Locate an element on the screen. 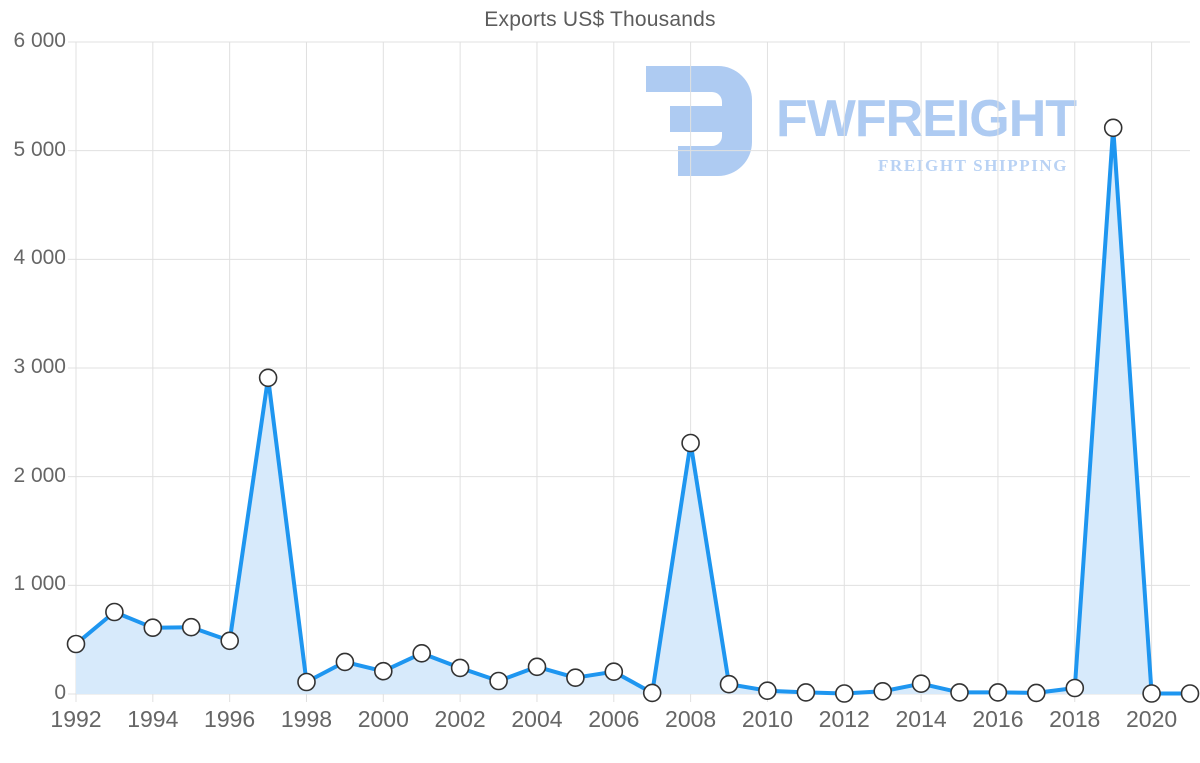 Image resolution: width=1200 pixels, height=763 pixels. x-axis-tick-label: 2014 is located at coordinates (921, 719).